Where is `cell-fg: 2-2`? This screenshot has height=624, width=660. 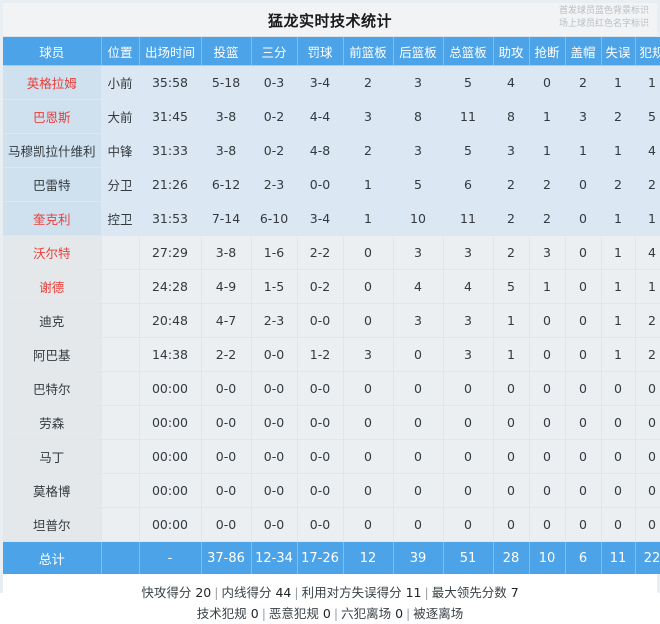 cell-fg: 2-2 is located at coordinates (226, 354).